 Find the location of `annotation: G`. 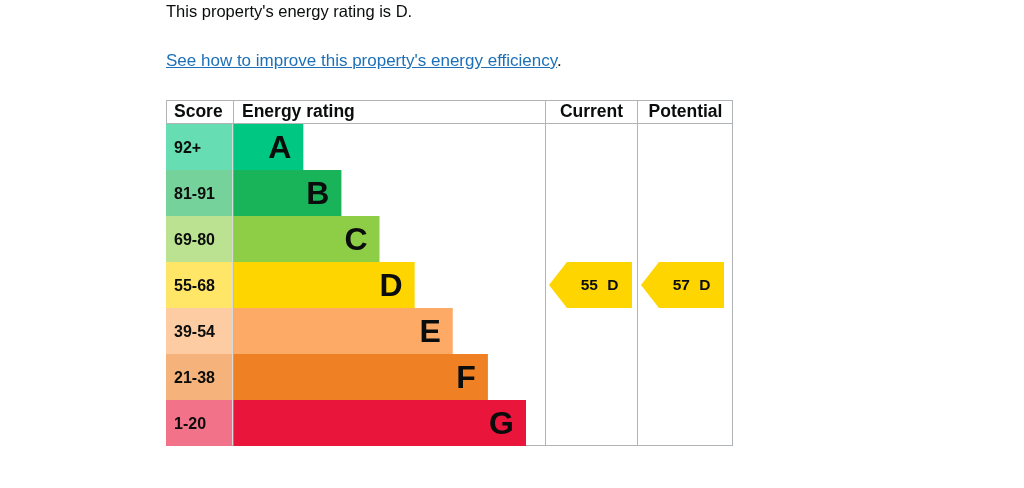

annotation: G is located at coordinates (501, 423).